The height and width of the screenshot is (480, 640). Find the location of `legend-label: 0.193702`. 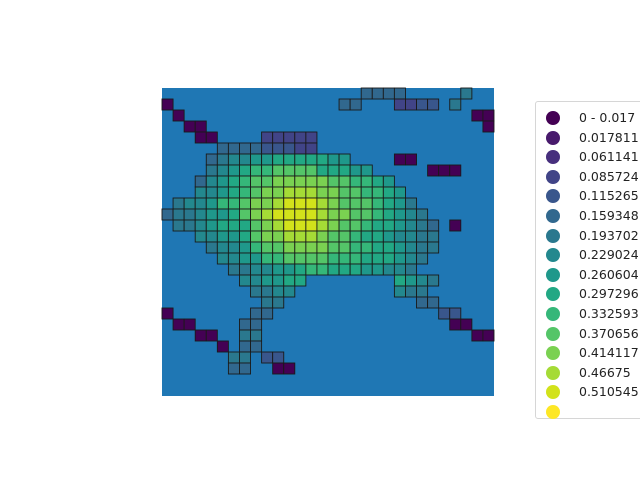

legend-label: 0.193702 is located at coordinates (609, 235).